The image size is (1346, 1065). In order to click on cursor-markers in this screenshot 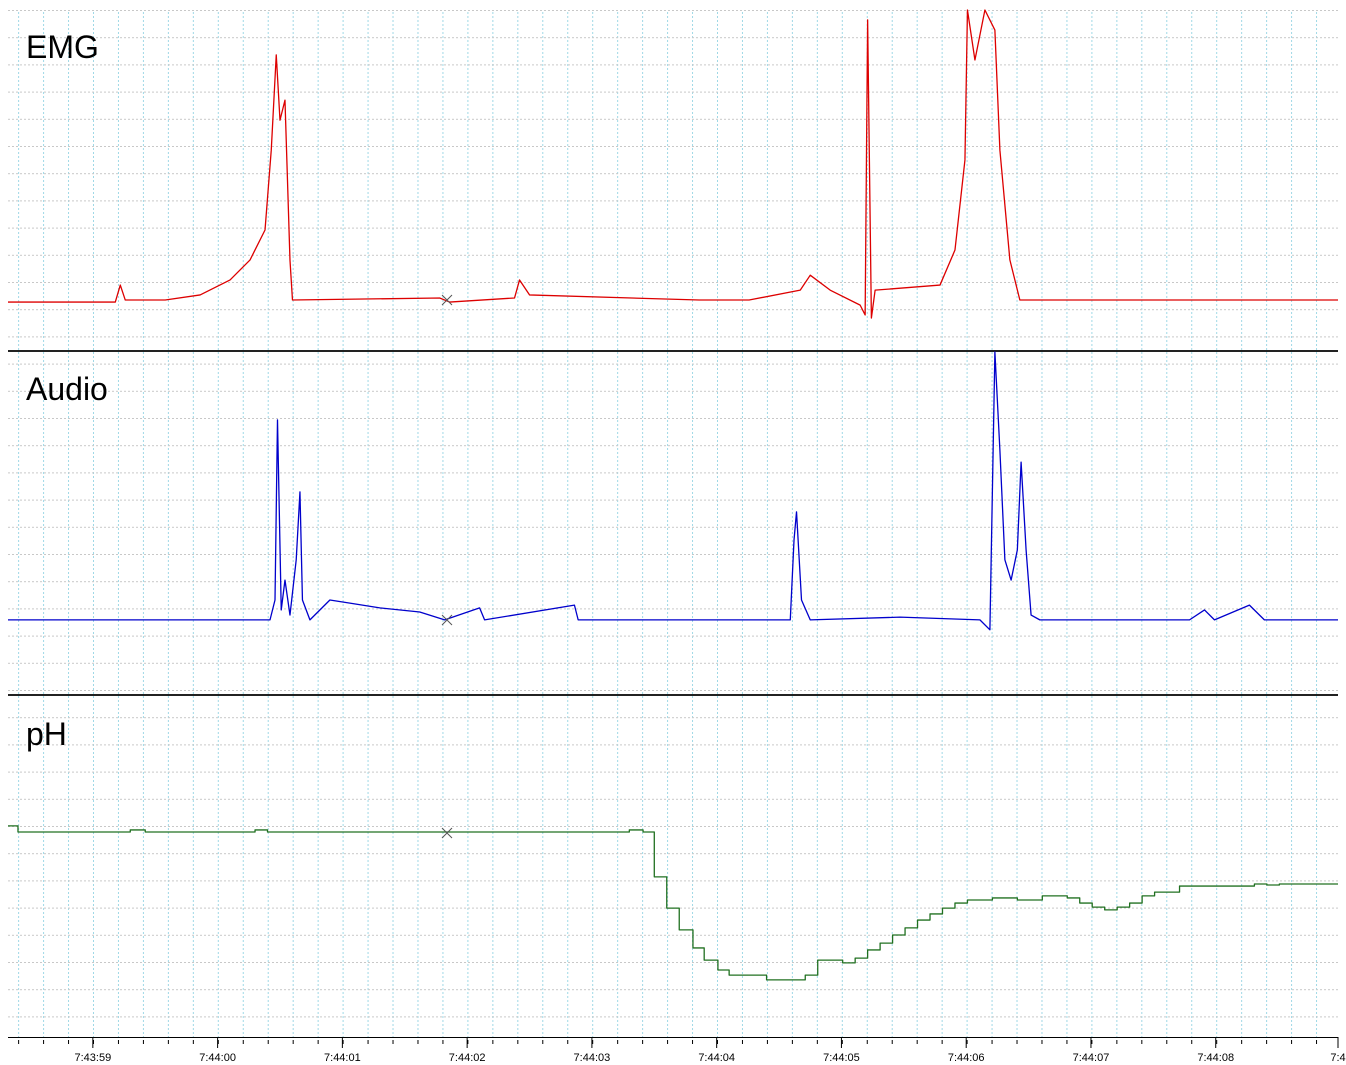, I will do `click(447, 566)`.